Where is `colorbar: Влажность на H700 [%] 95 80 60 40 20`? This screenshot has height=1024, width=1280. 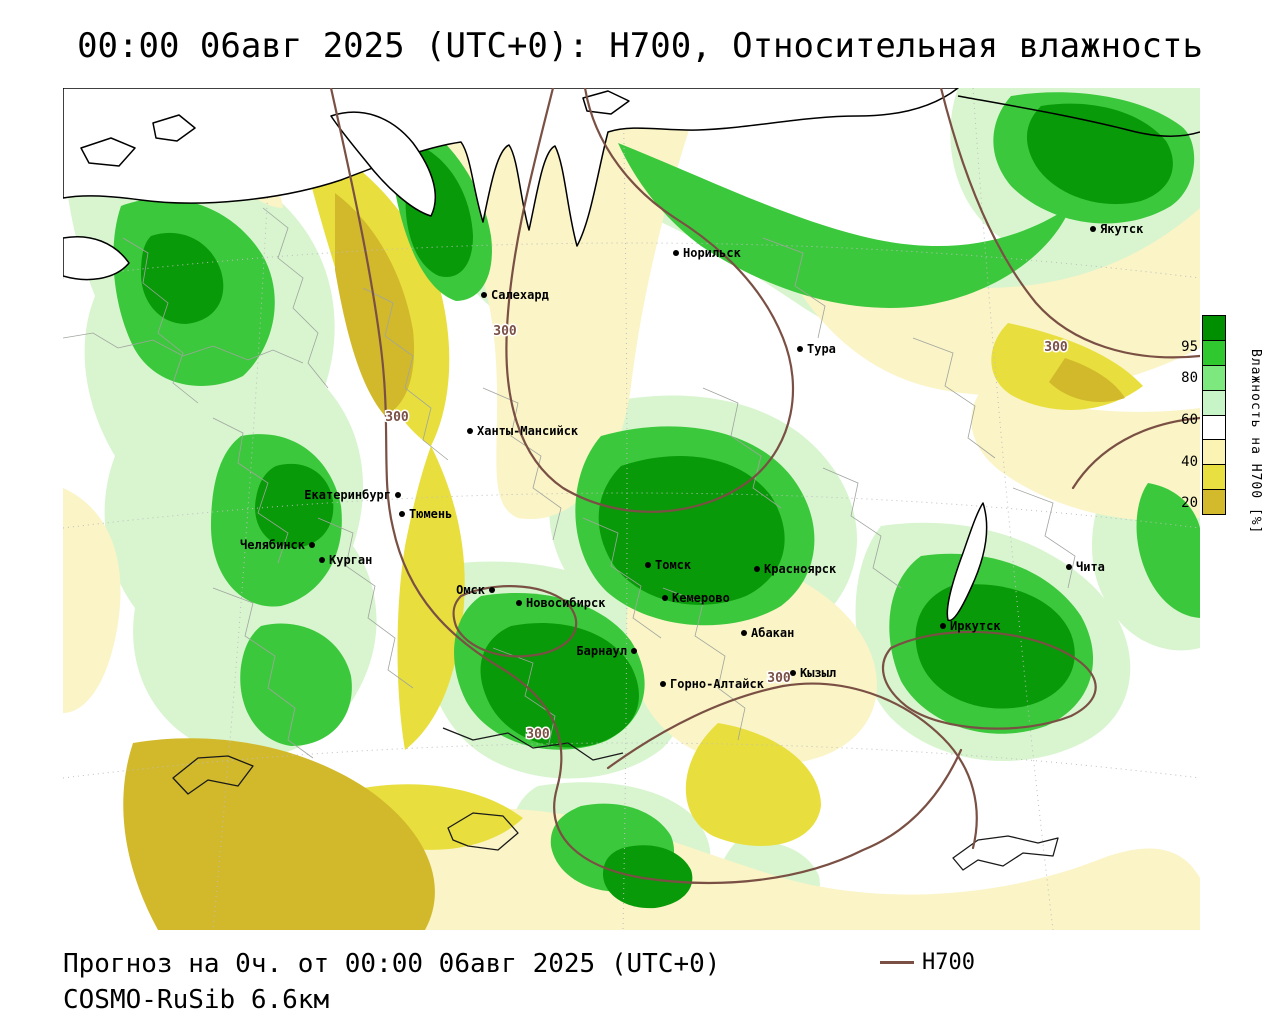 colorbar: Влажность на H700 [%] 95 80 60 40 20 is located at coordinates (1222, 424).